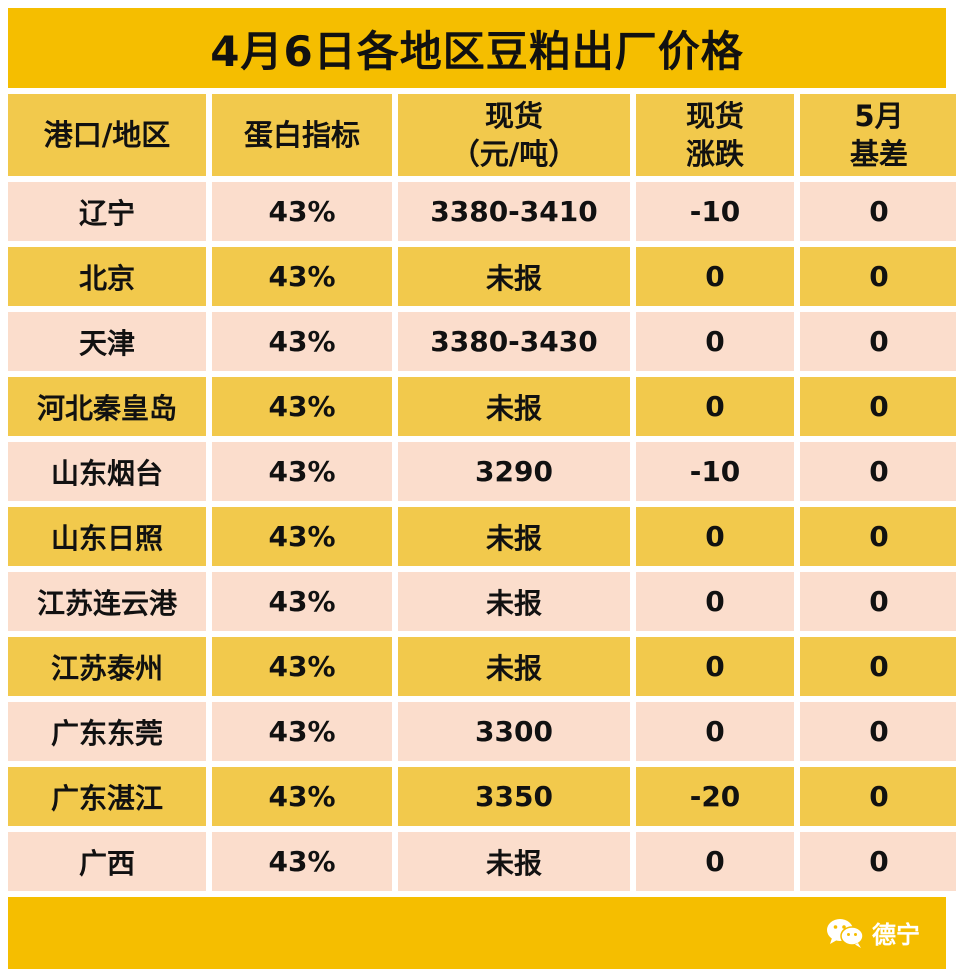  I want to click on wechat-icon, so click(845, 933).